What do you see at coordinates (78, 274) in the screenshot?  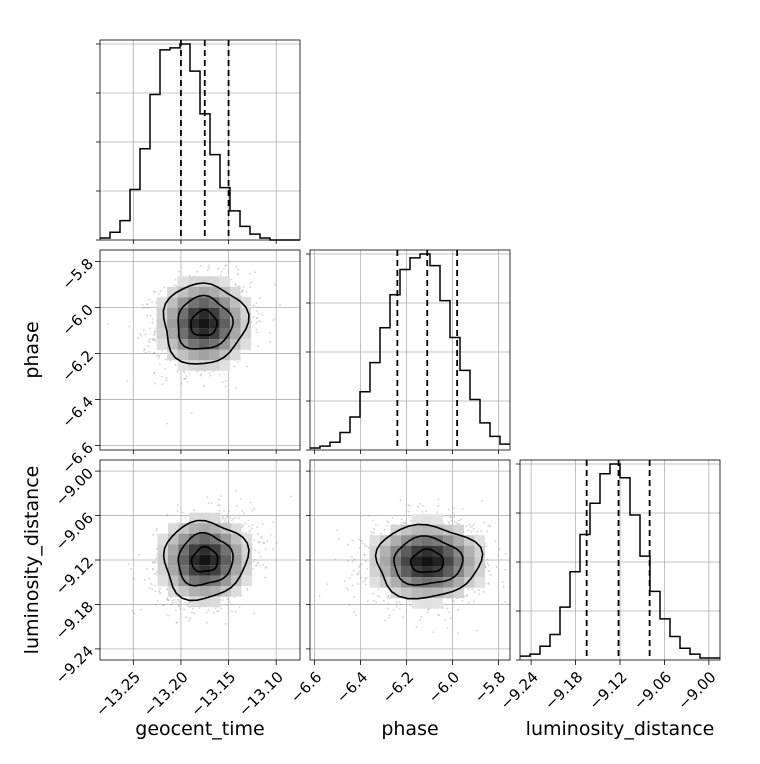 I see `y-tick-label-phase: −5.8` at bounding box center [78, 274].